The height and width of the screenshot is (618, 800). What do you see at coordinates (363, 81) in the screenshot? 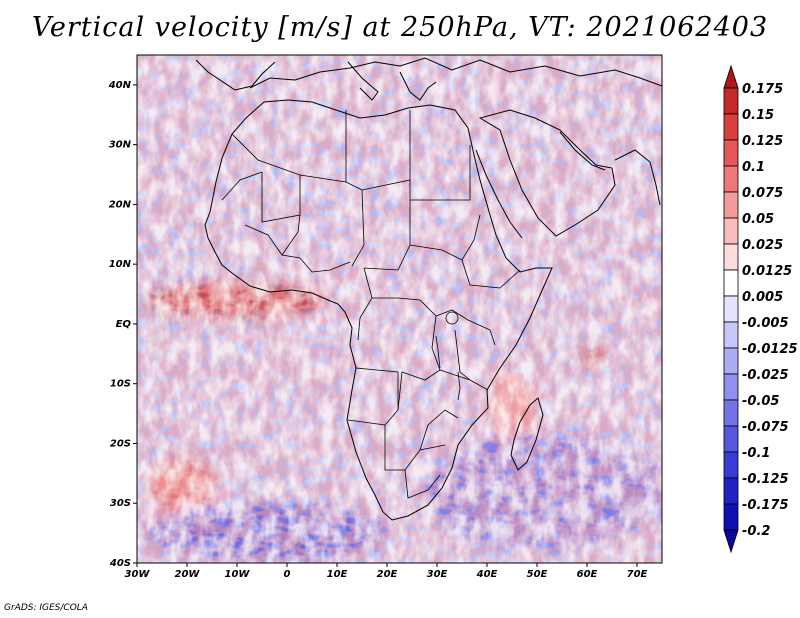
I see `italy-coastline` at bounding box center [363, 81].